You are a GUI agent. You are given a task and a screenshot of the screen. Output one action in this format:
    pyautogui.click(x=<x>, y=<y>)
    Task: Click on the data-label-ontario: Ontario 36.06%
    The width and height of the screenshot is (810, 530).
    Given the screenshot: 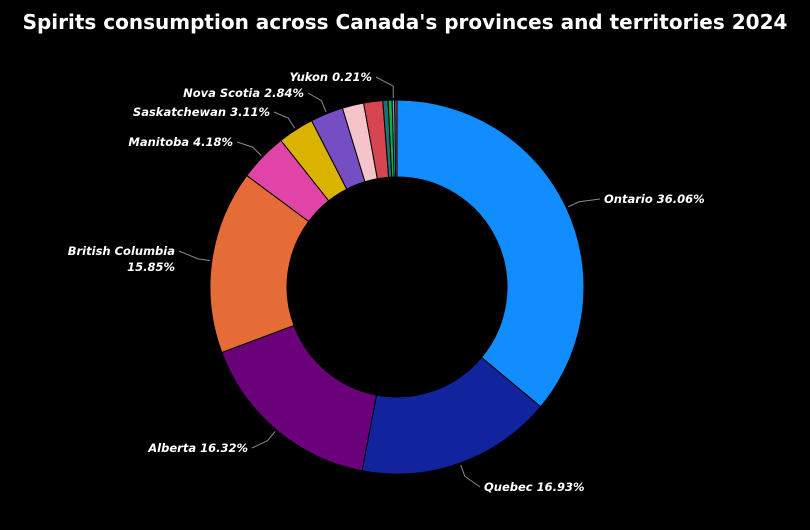 What is the action you would take?
    pyautogui.click(x=654, y=199)
    